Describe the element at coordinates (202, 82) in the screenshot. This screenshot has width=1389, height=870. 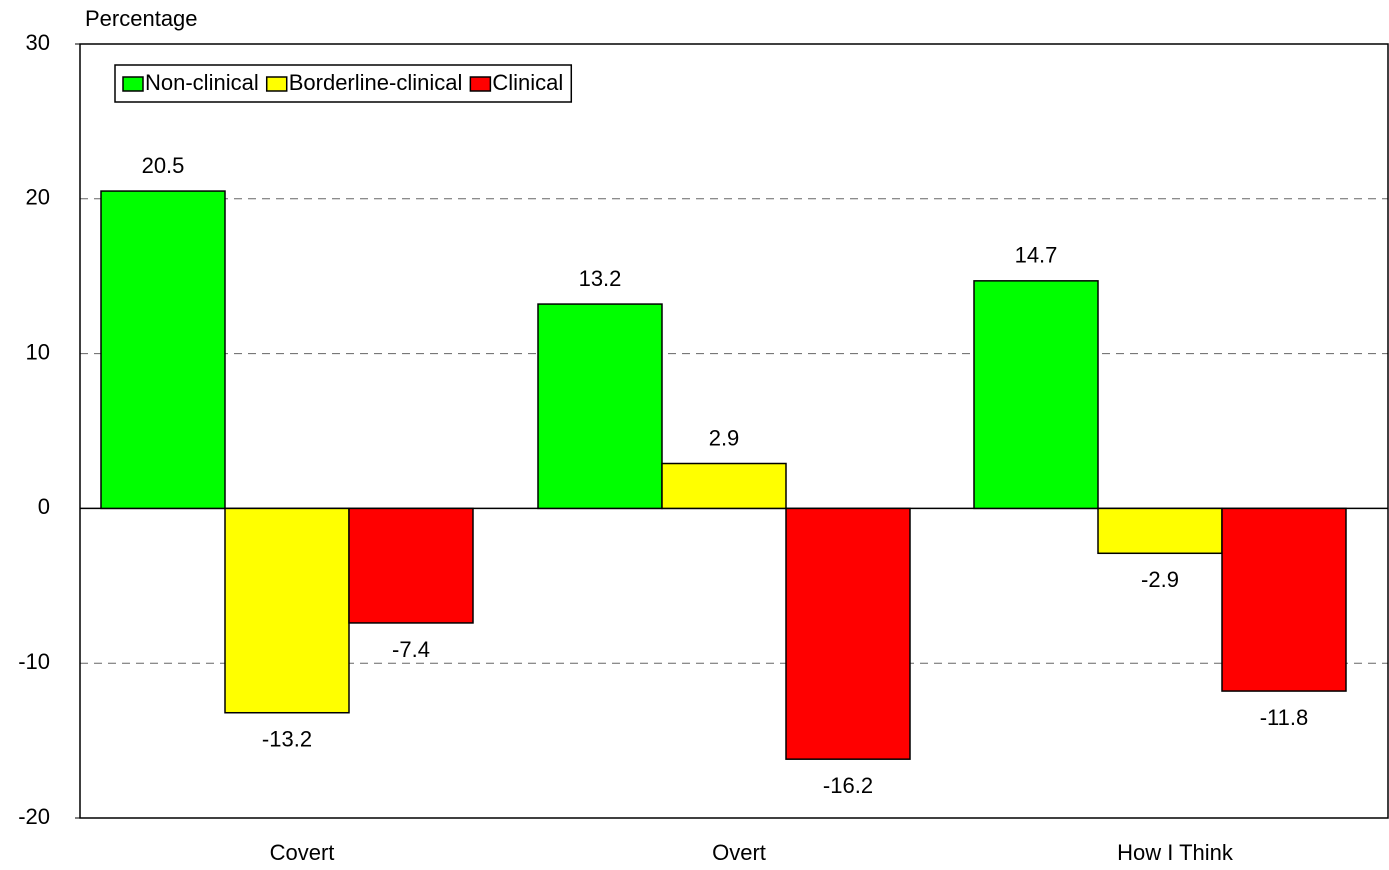
I see `legend-label: Non-clinical` at that location.